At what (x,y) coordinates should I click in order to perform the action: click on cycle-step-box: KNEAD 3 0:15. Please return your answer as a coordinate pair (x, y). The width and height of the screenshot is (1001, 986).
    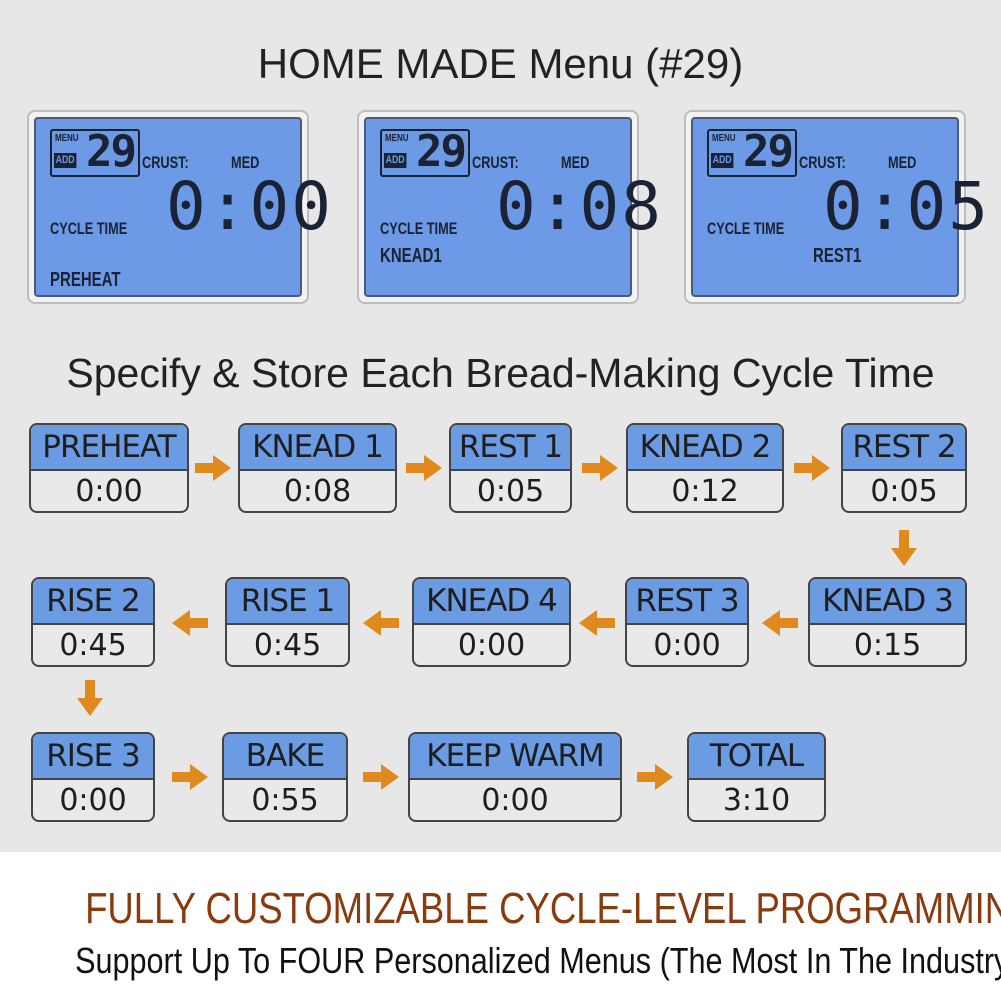
    Looking at the image, I should click on (887, 622).